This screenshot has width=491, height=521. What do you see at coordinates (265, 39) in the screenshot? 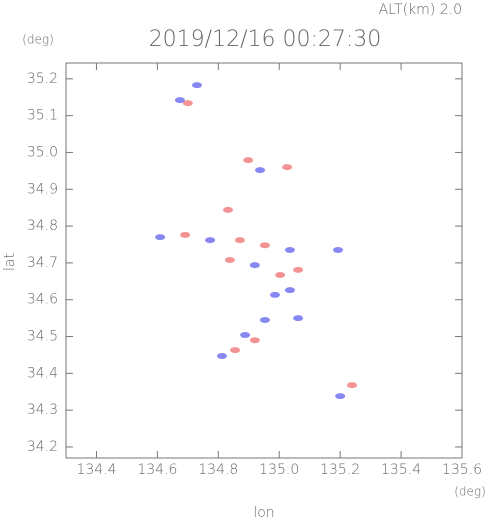
I see `chart-title: 2019/12/16 00:27:30` at bounding box center [265, 39].